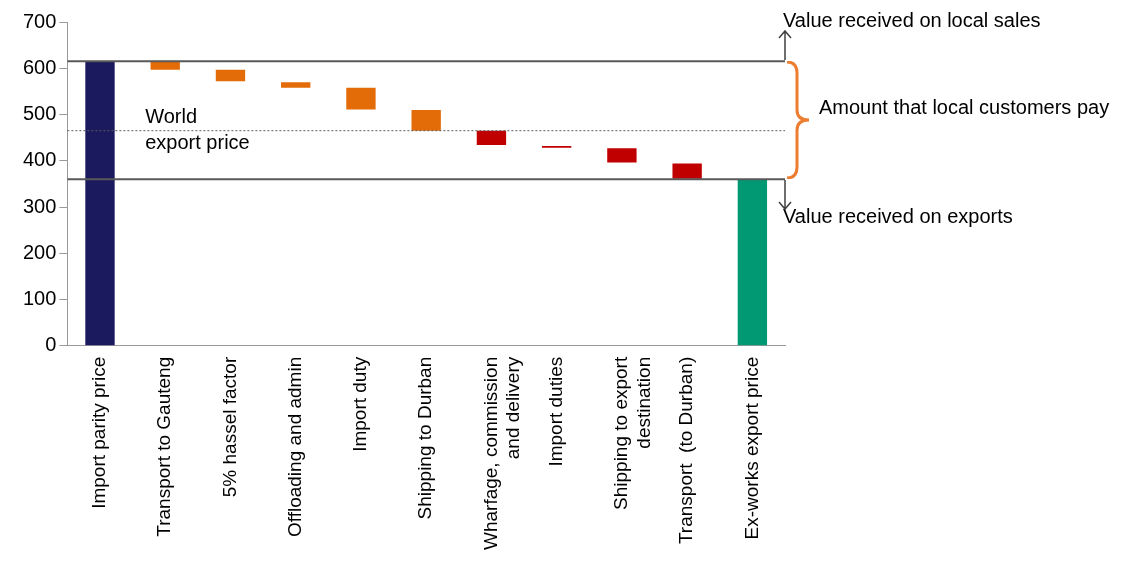  I want to click on y-tick-label: 700, so click(39, 20).